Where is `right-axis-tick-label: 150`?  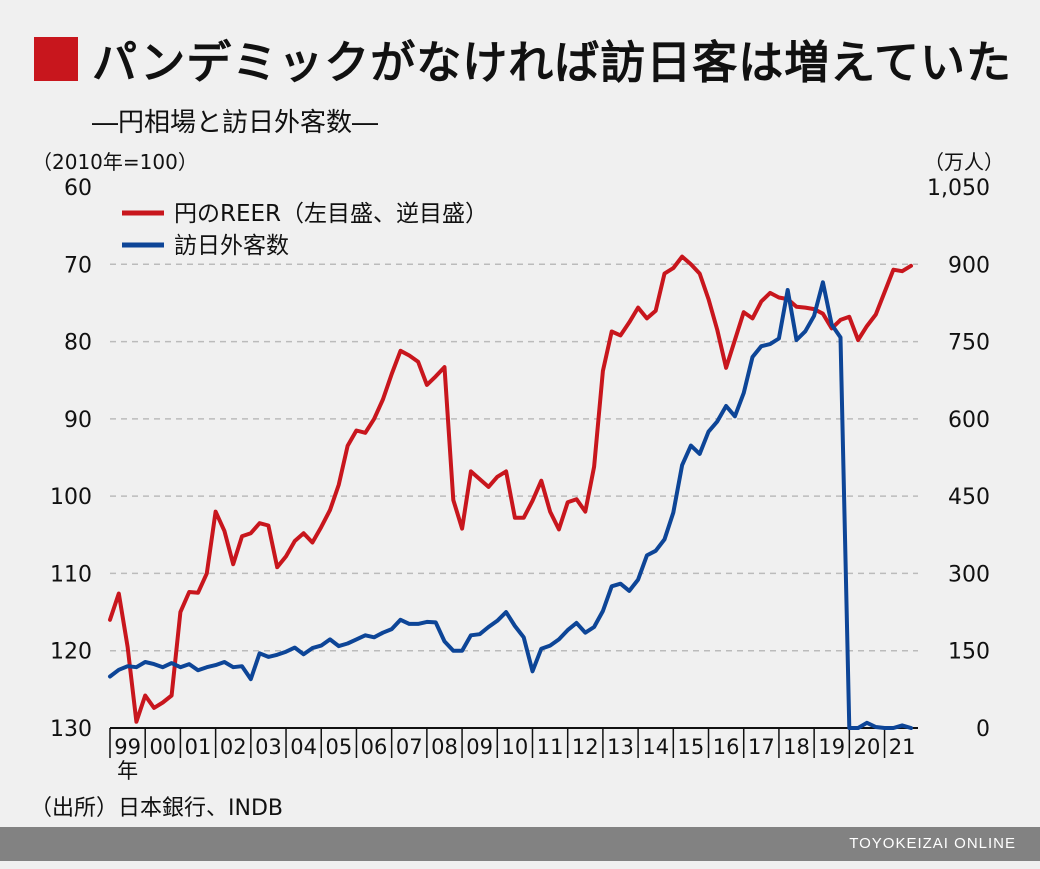
right-axis-tick-label: 150 is located at coordinates (969, 652).